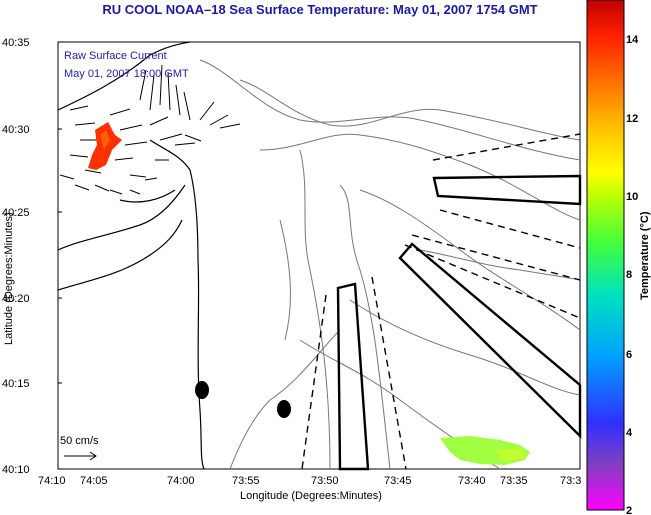 This screenshot has width=651, height=515. Describe the element at coordinates (52, 481) in the screenshot. I see `x-tick-label: 74:10` at that location.